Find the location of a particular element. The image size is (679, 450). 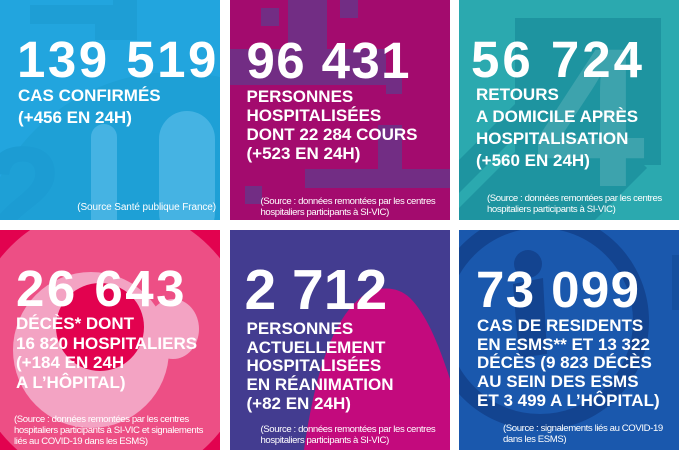

svg-text: 2 is located at coordinates (31, 168).